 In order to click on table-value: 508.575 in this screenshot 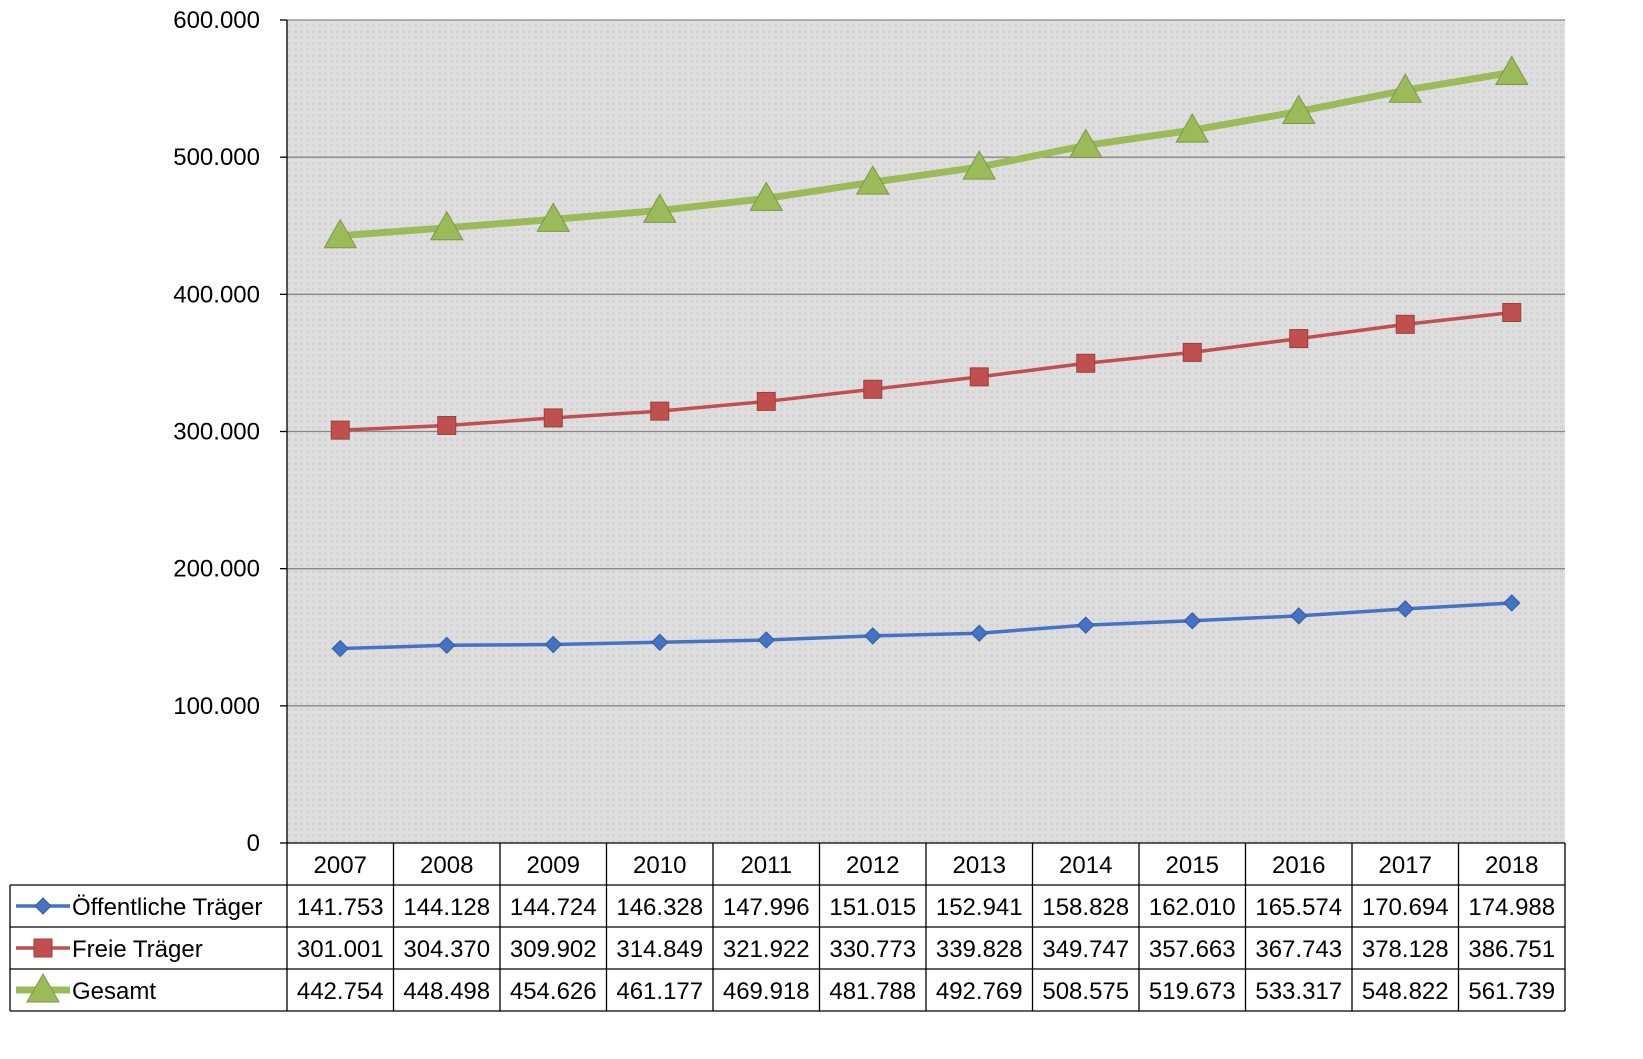, I will do `click(1085, 991)`.